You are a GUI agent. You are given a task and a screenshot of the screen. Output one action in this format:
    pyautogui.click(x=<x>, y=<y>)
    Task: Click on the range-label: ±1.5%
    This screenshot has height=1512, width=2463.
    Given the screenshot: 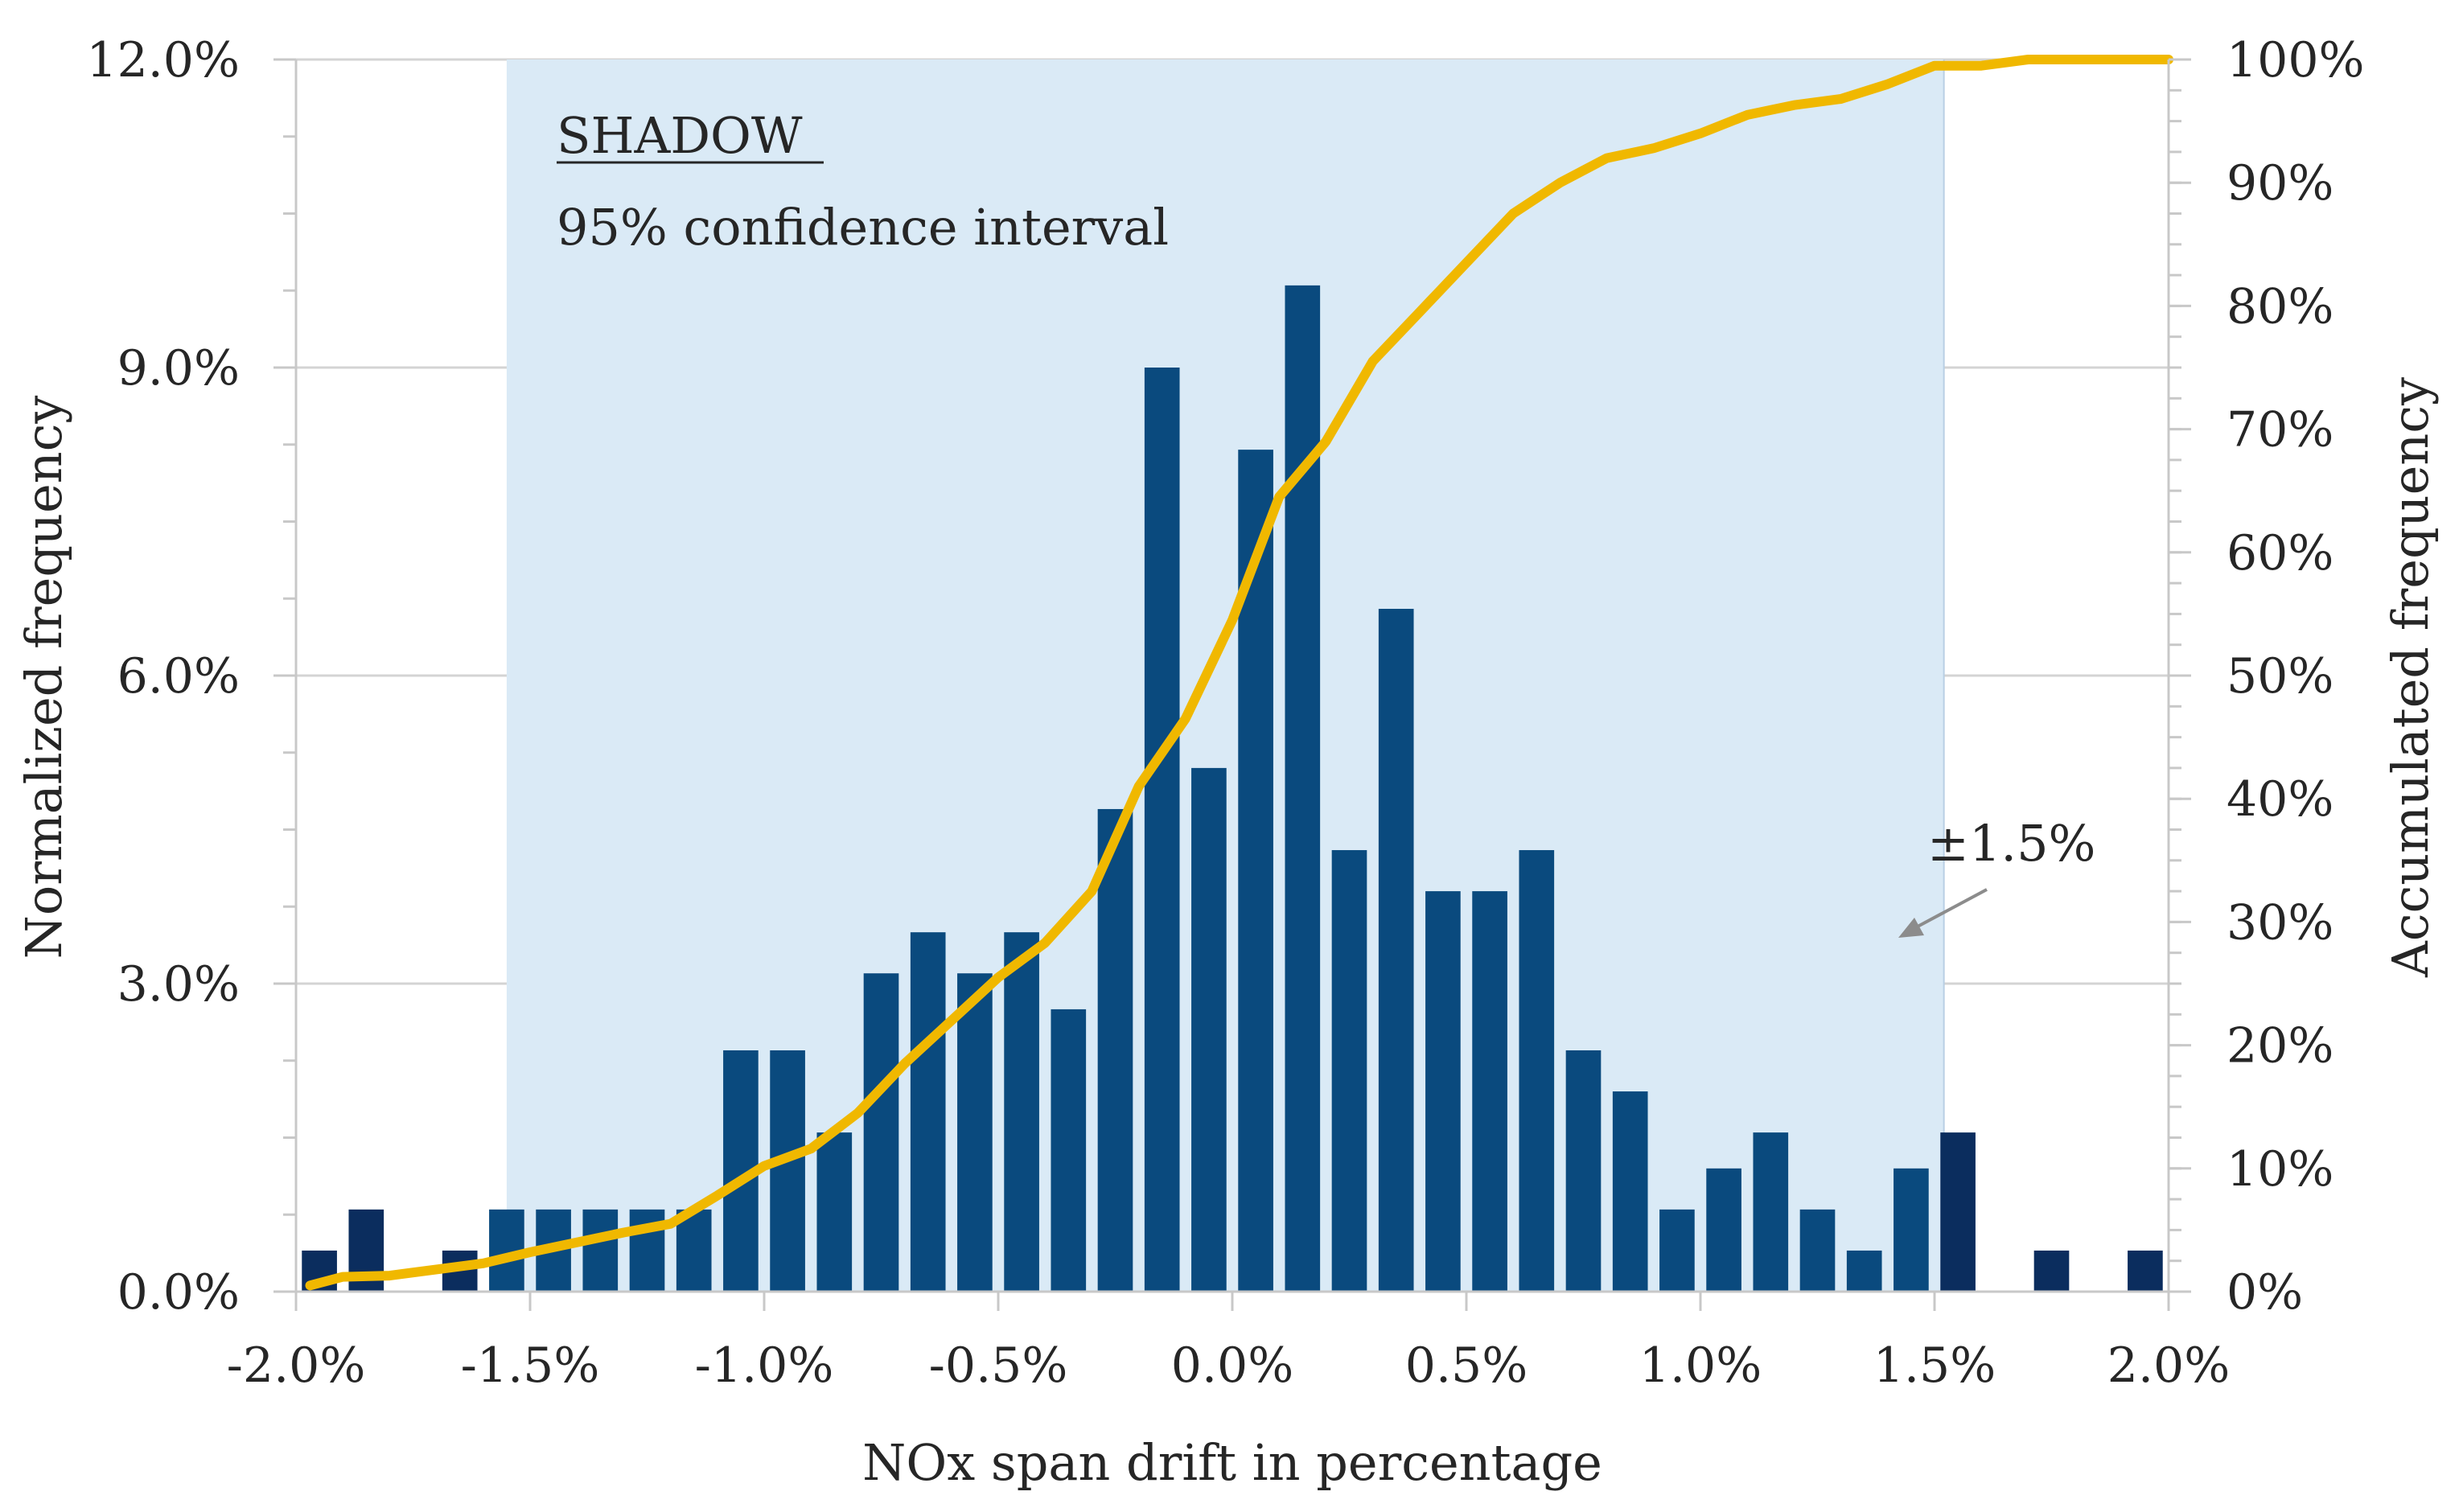 What is the action you would take?
    pyautogui.click(x=2011, y=844)
    